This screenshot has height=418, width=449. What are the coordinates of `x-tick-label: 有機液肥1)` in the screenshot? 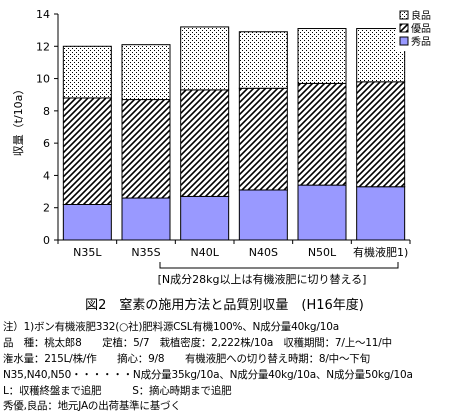 It's located at (380, 252).